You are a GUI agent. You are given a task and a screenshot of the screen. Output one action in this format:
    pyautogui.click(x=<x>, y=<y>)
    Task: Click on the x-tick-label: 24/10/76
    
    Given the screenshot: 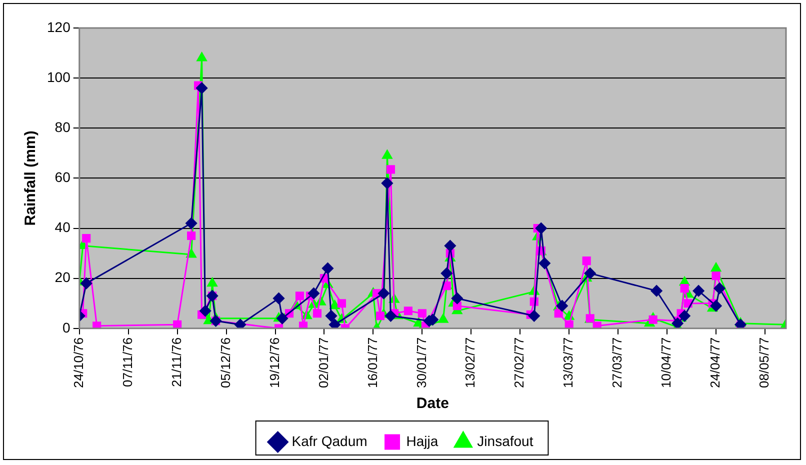 What is the action you would take?
    pyautogui.click(x=78, y=362)
    